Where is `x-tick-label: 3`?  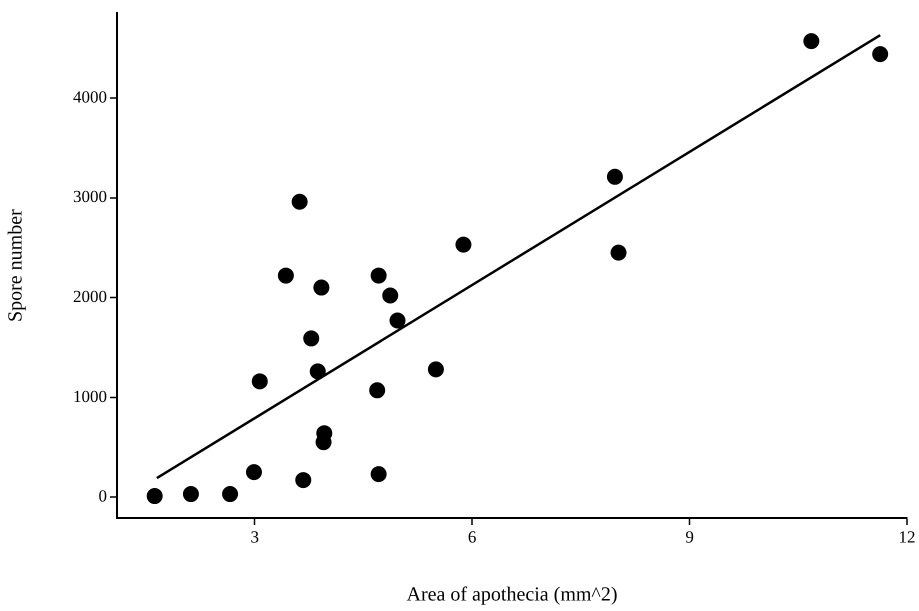
x-tick-label: 3 is located at coordinates (254, 537).